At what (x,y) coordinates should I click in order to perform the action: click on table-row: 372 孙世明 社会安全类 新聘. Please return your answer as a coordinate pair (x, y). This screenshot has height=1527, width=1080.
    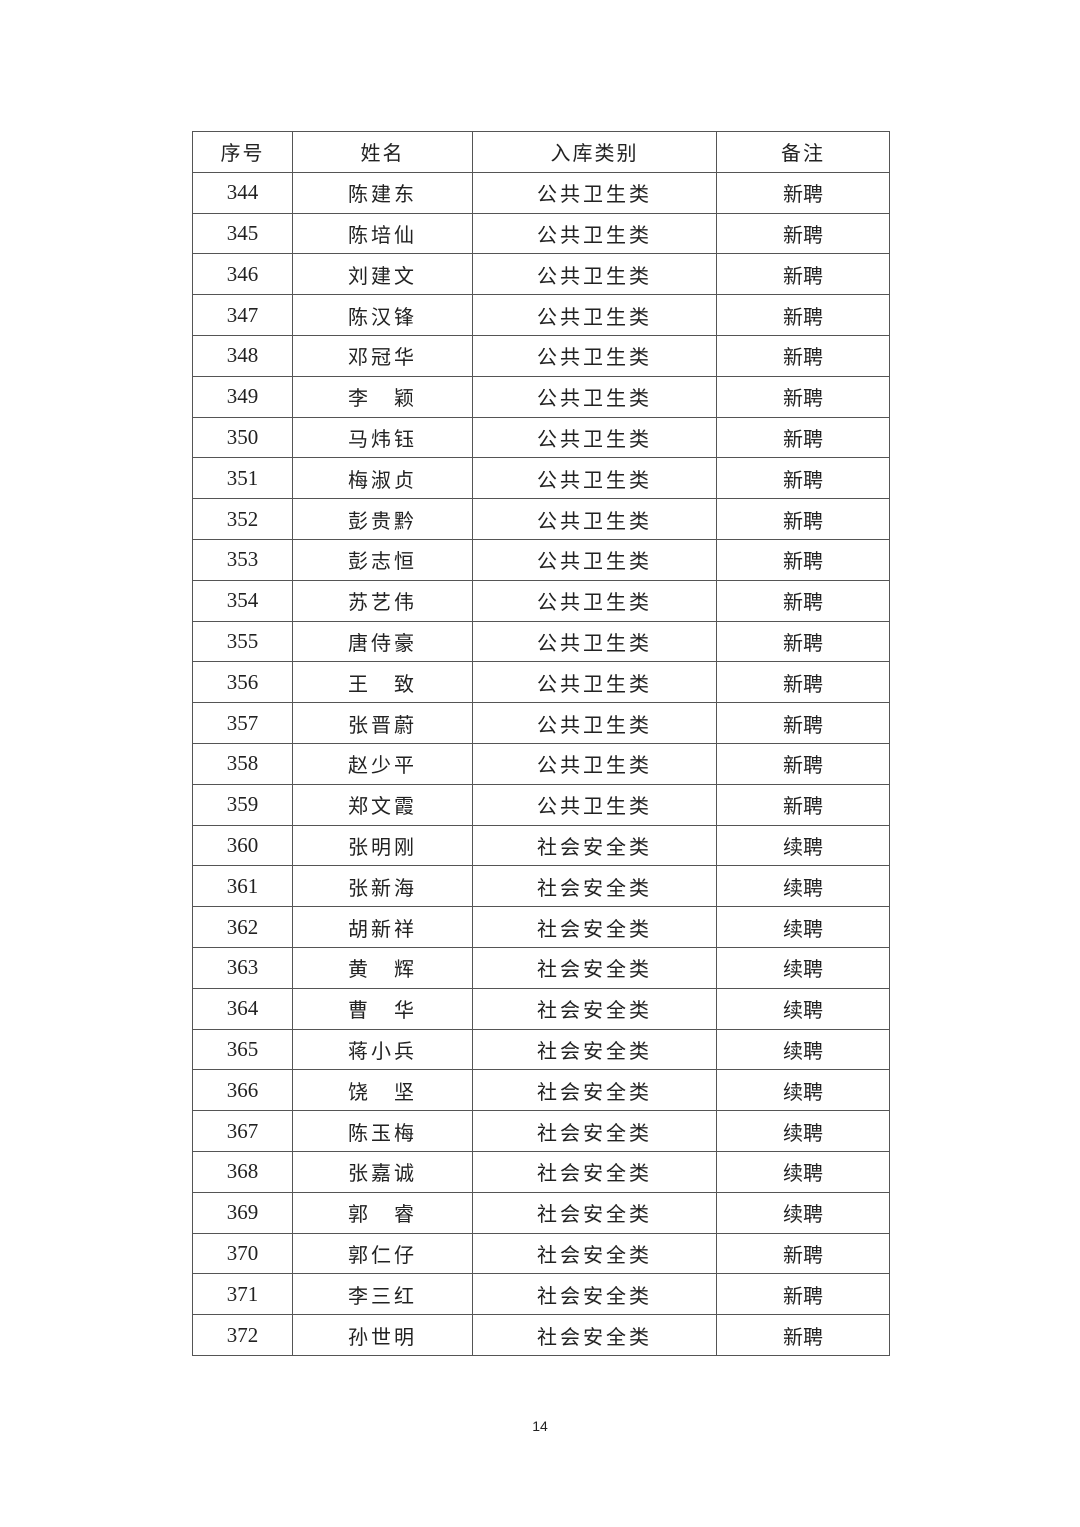
    Looking at the image, I should click on (541, 1335).